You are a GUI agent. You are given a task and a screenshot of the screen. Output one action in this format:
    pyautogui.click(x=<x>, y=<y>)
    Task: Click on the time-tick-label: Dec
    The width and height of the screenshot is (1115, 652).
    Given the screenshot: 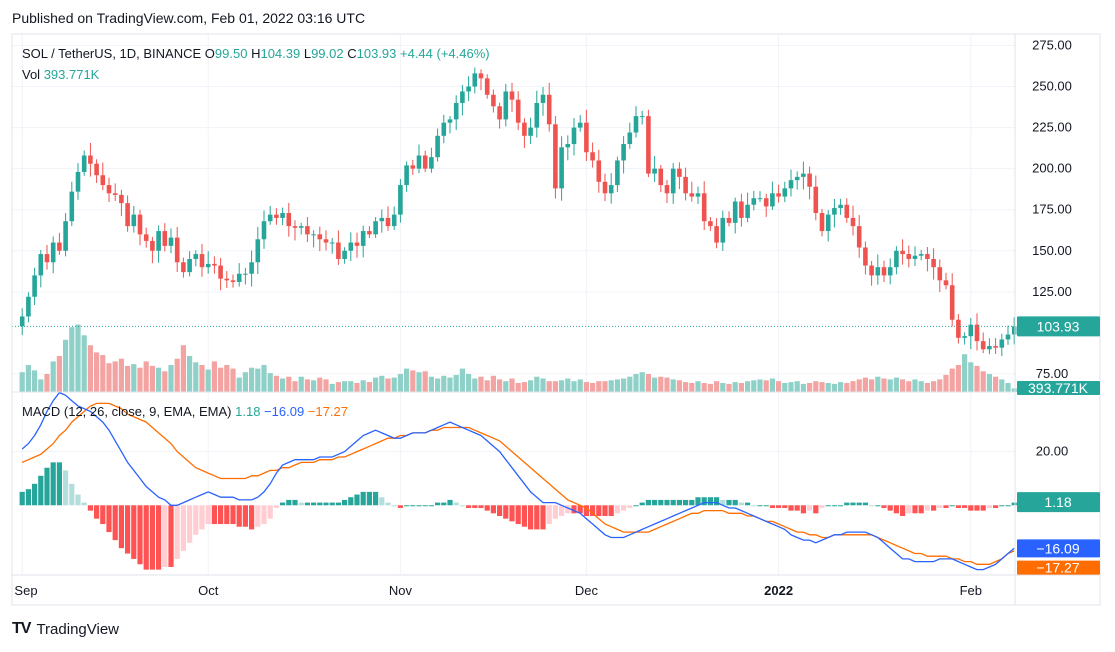 What is the action you would take?
    pyautogui.click(x=587, y=590)
    